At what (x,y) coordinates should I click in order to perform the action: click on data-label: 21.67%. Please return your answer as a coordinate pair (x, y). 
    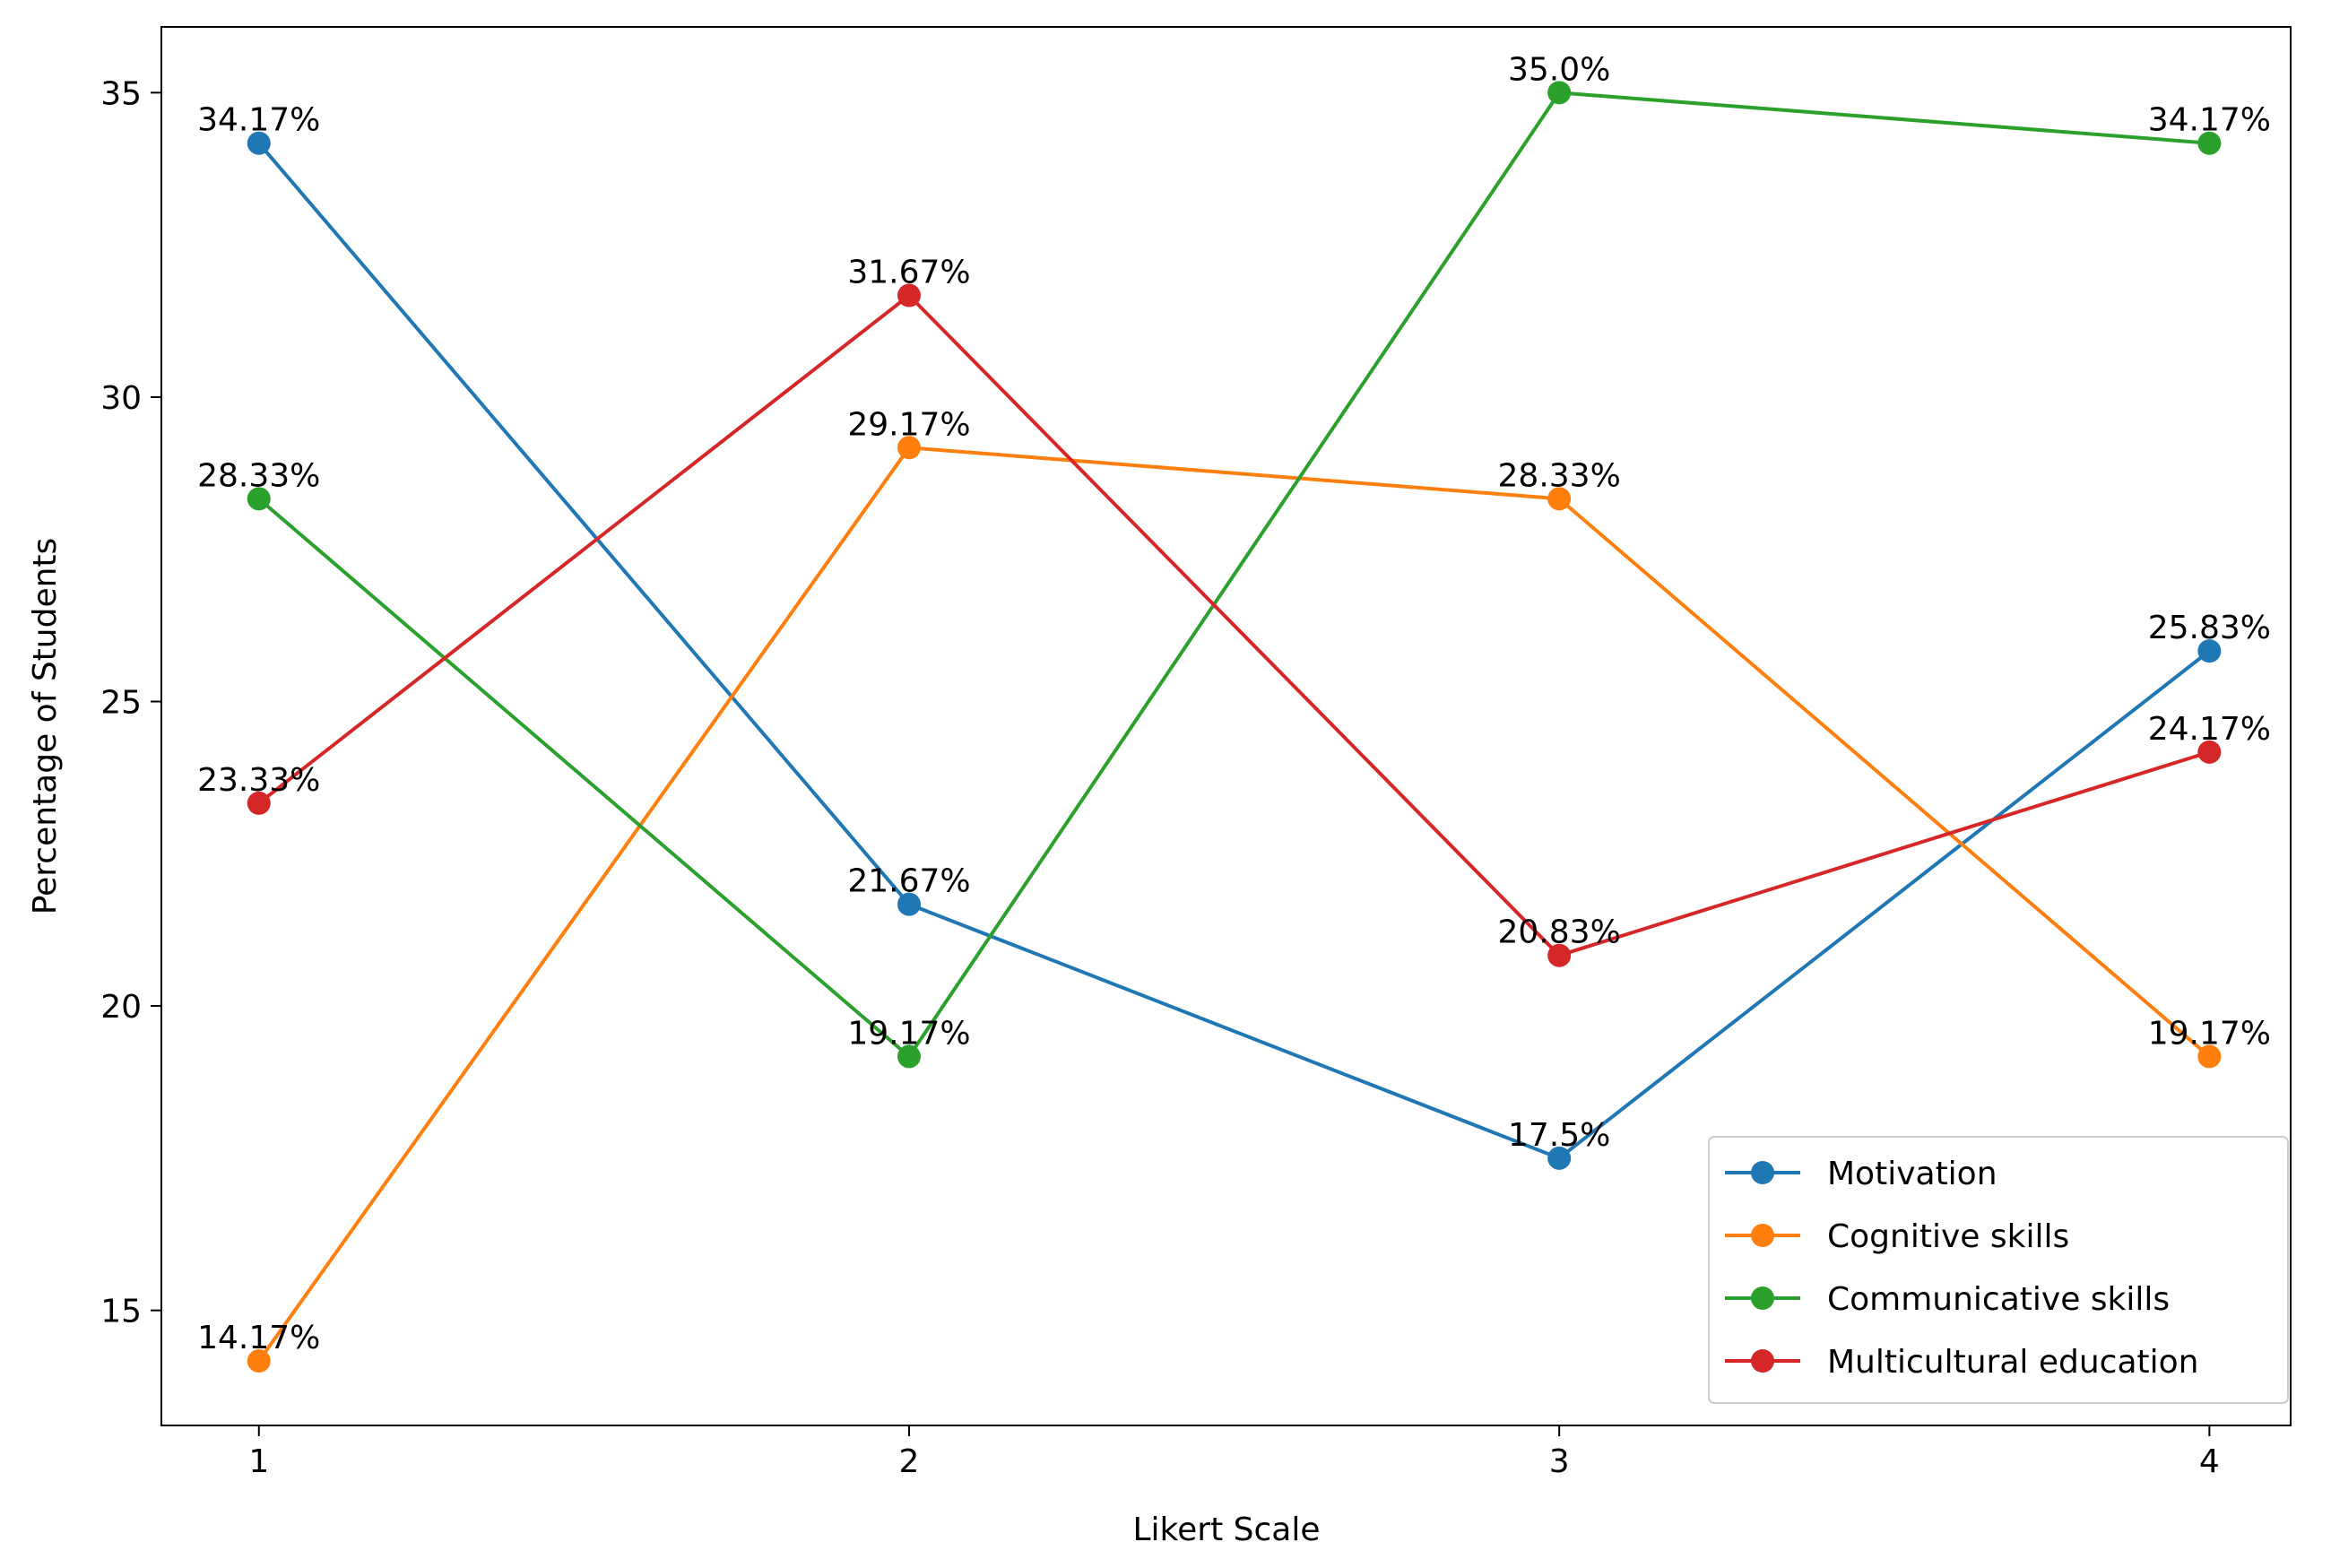
    Looking at the image, I should click on (908, 881).